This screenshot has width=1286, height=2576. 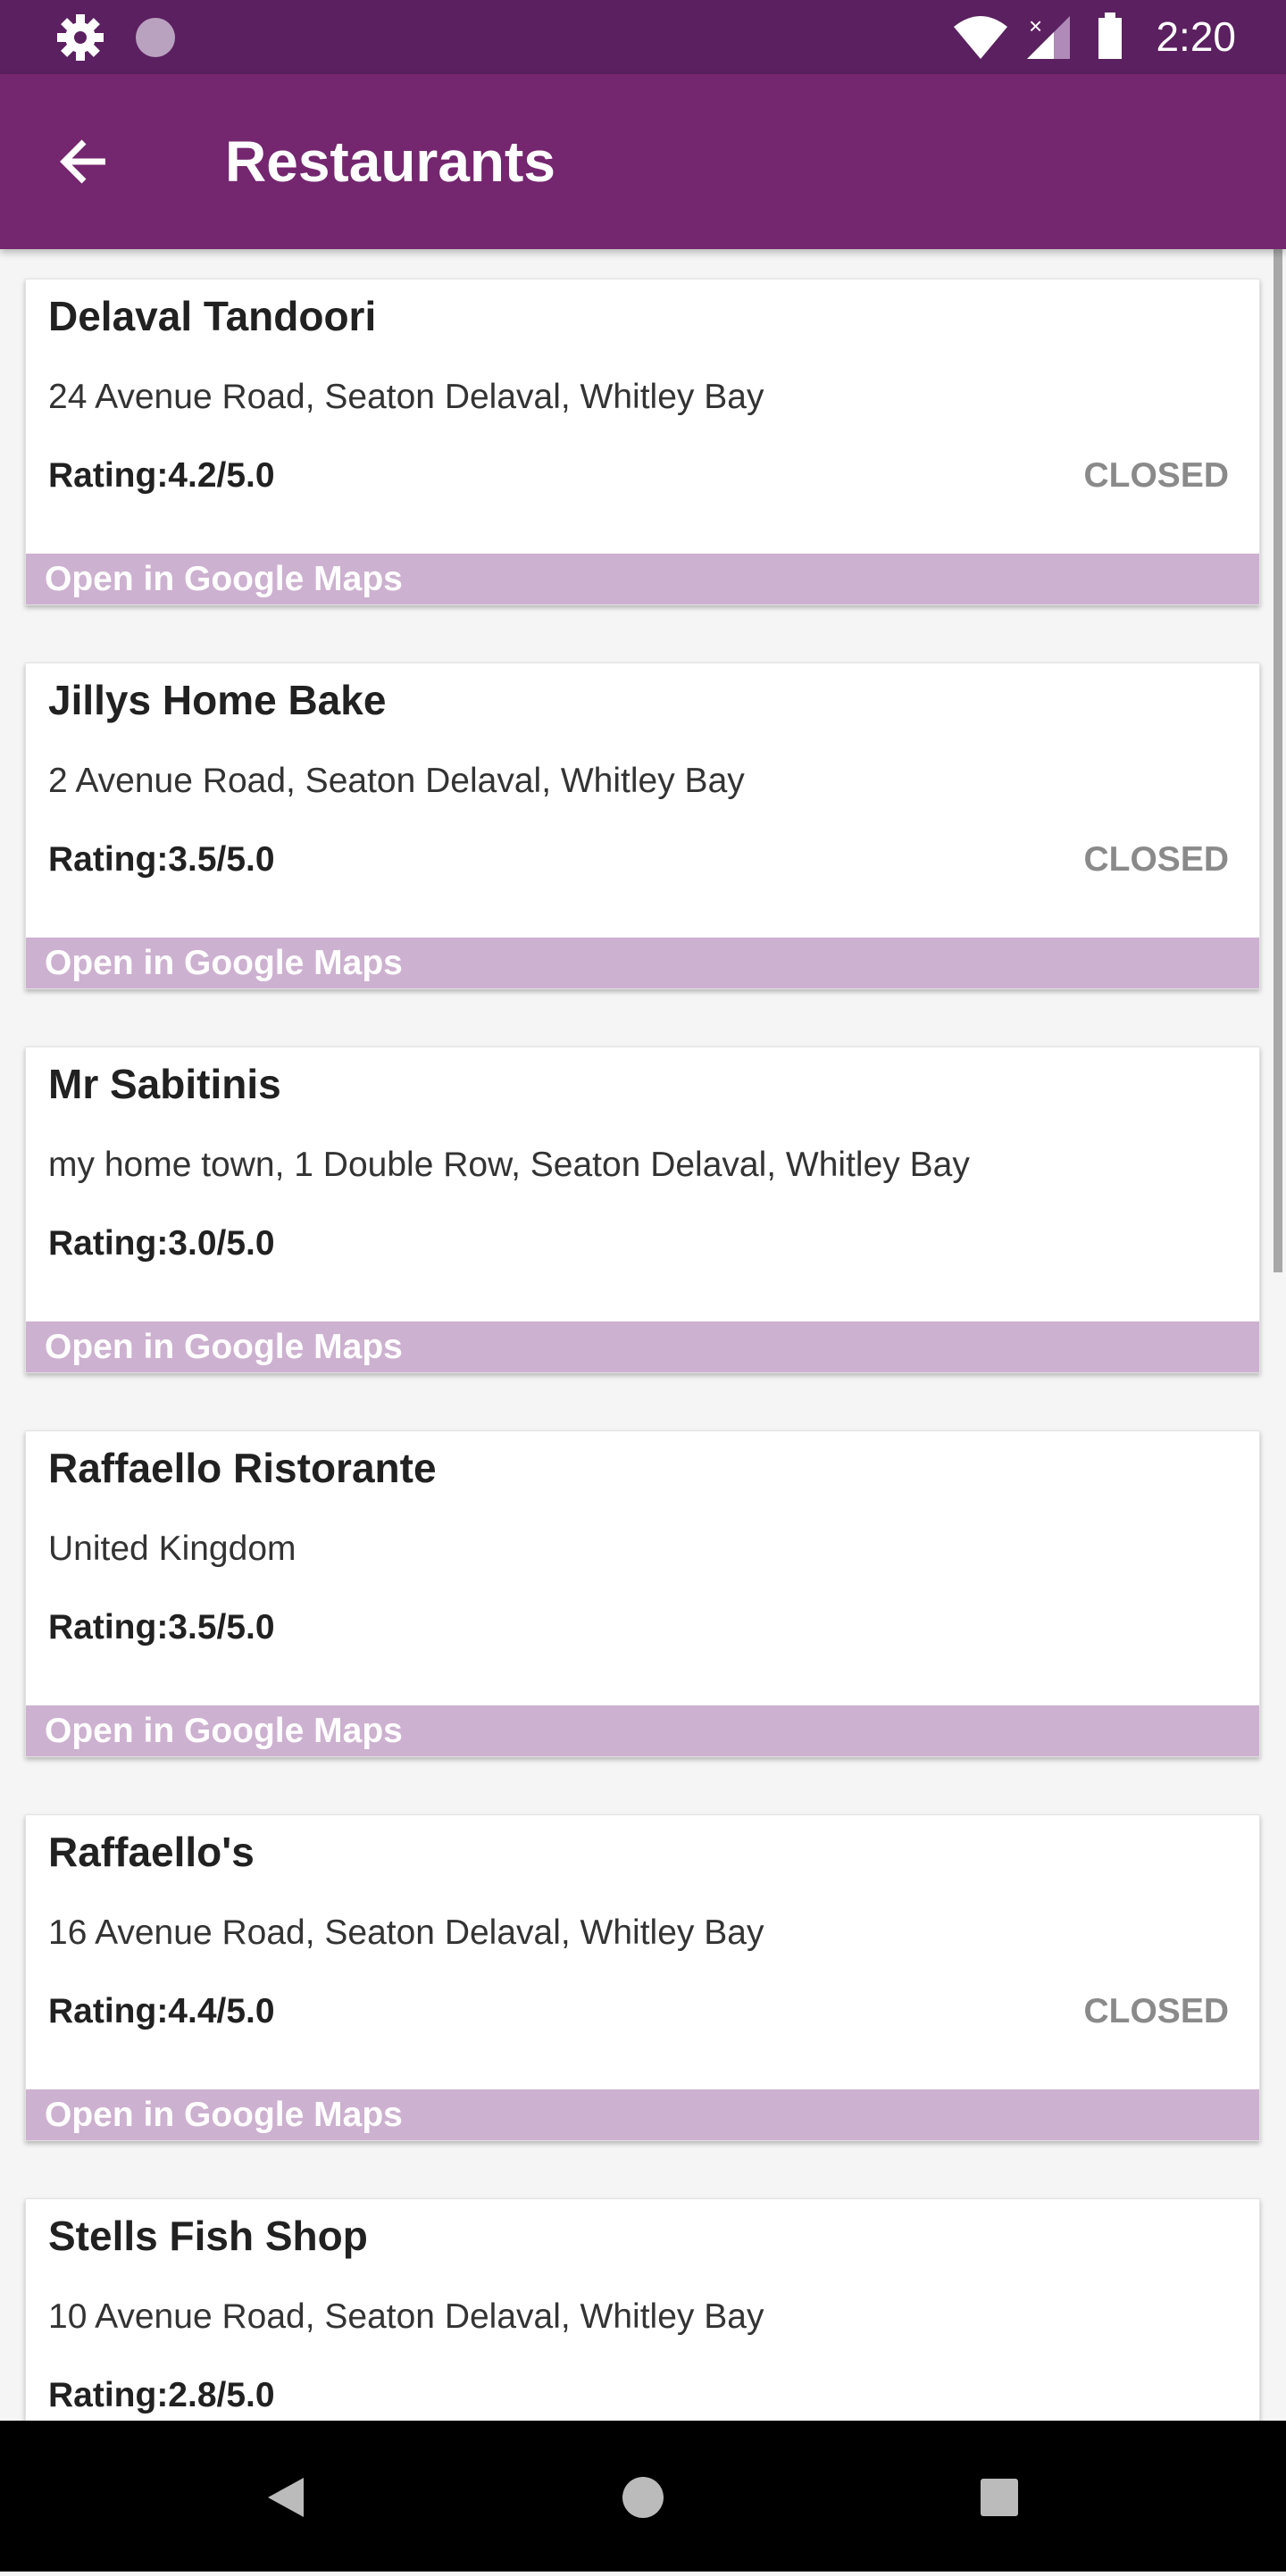 I want to click on restaurant-name: Mr Sabitinis, so click(x=165, y=1084).